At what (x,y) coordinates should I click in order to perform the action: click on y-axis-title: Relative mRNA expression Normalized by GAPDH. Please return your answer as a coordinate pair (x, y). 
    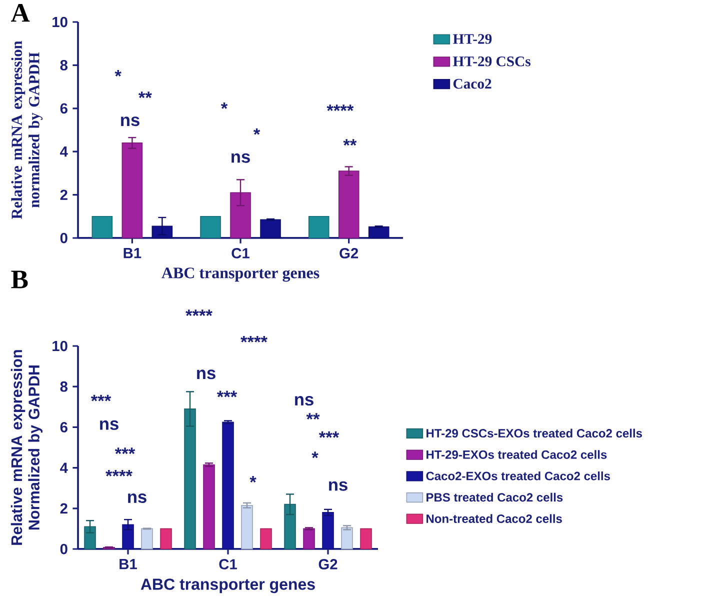
    Looking at the image, I should click on (26, 447).